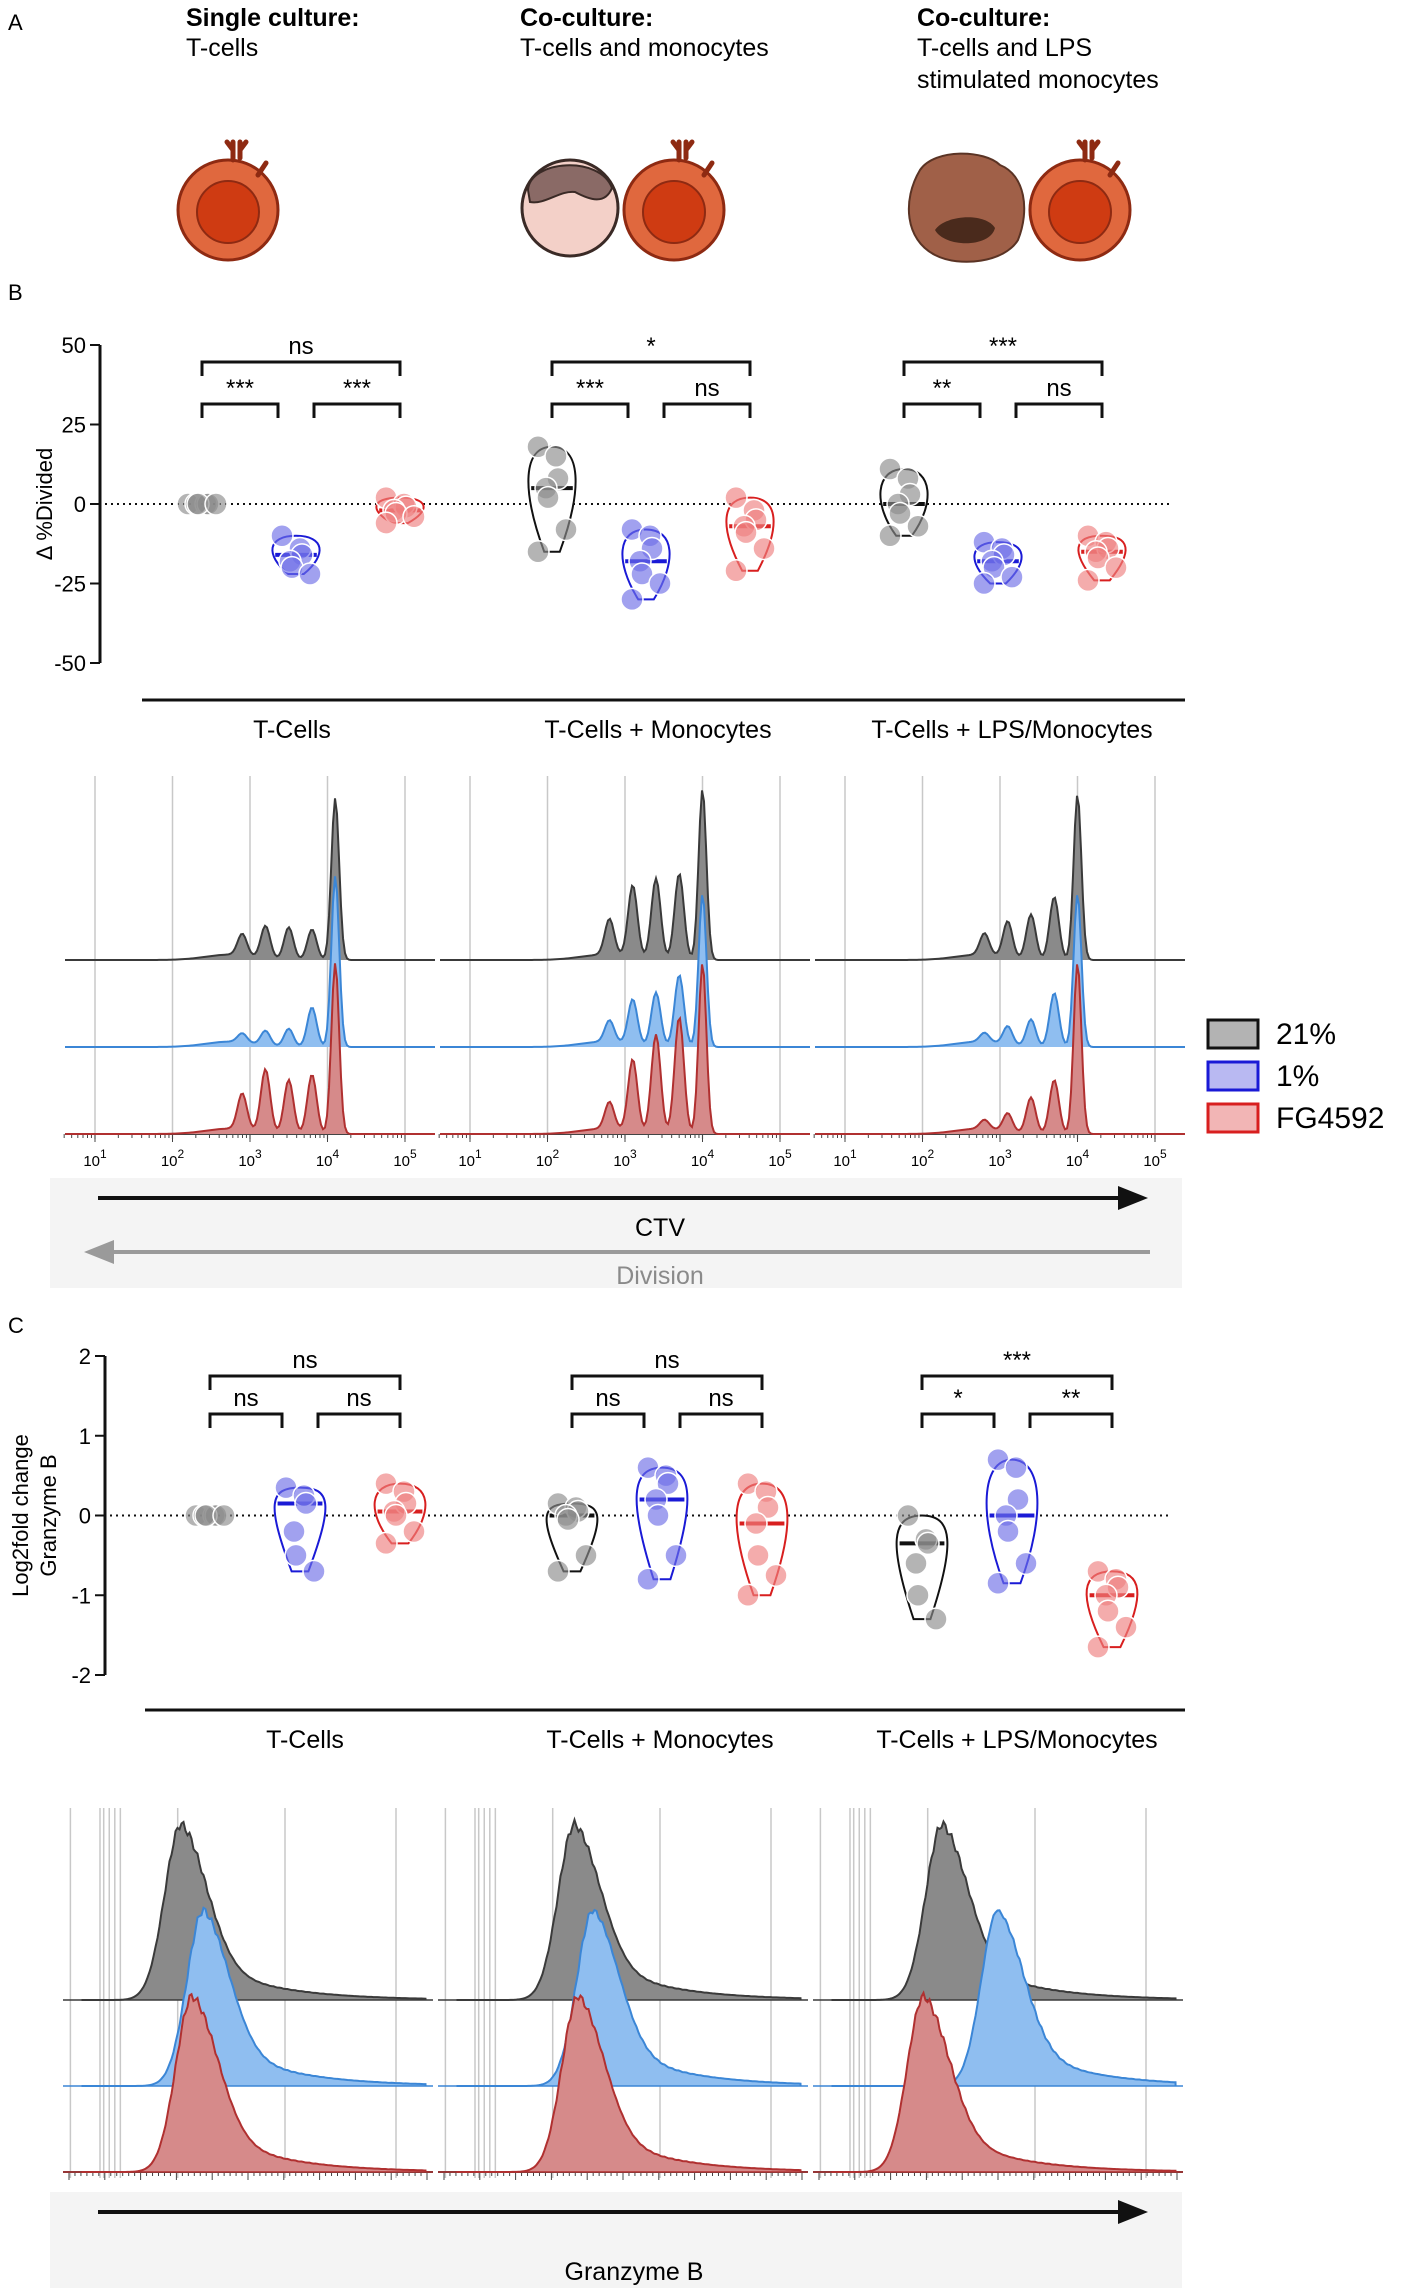  I want to click on significance-label: *, so click(650, 346).